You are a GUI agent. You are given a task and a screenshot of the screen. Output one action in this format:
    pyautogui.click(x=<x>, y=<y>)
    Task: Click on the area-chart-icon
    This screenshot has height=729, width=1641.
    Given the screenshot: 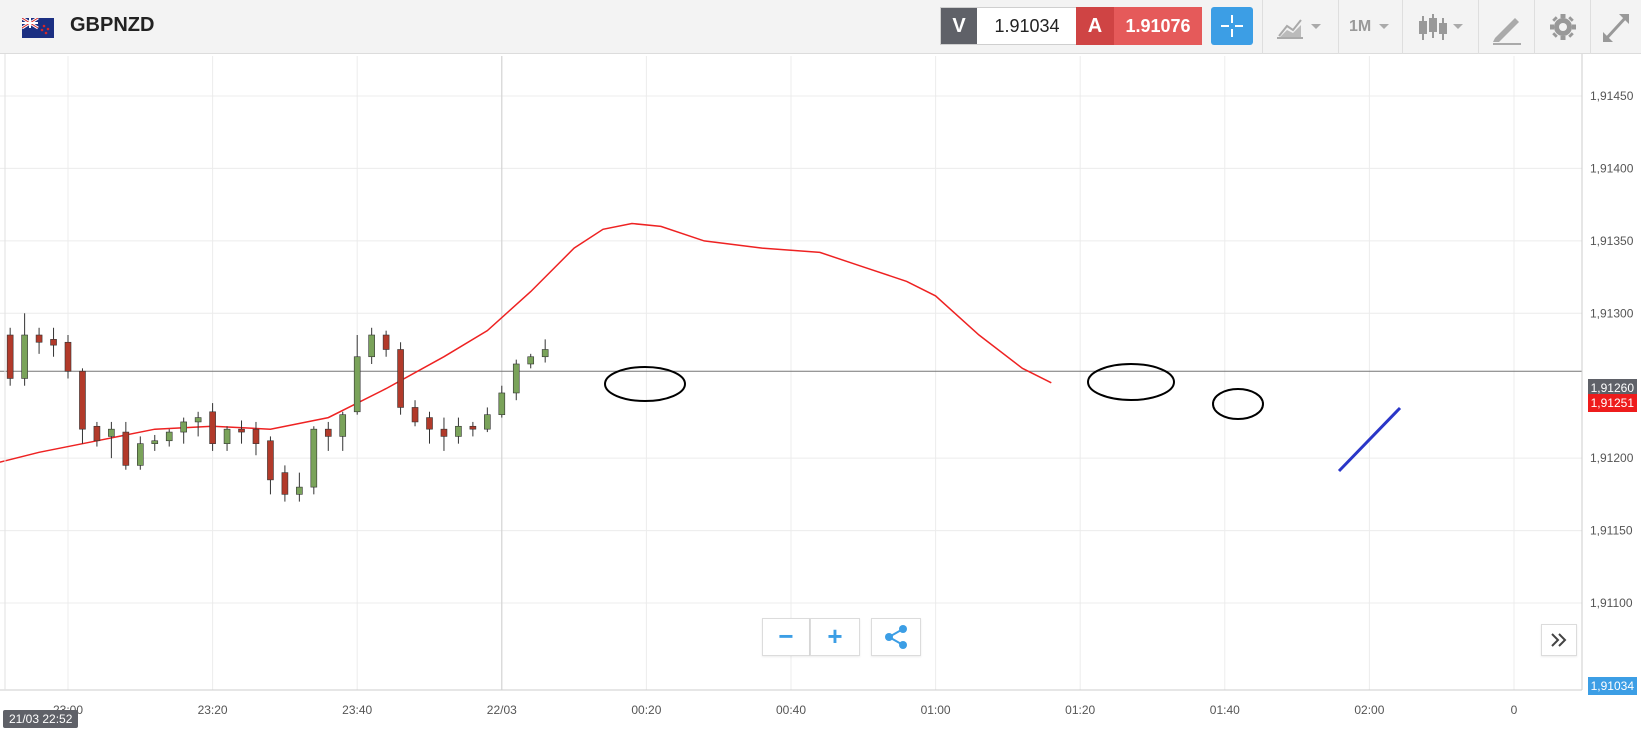 What is the action you would take?
    pyautogui.click(x=1299, y=29)
    